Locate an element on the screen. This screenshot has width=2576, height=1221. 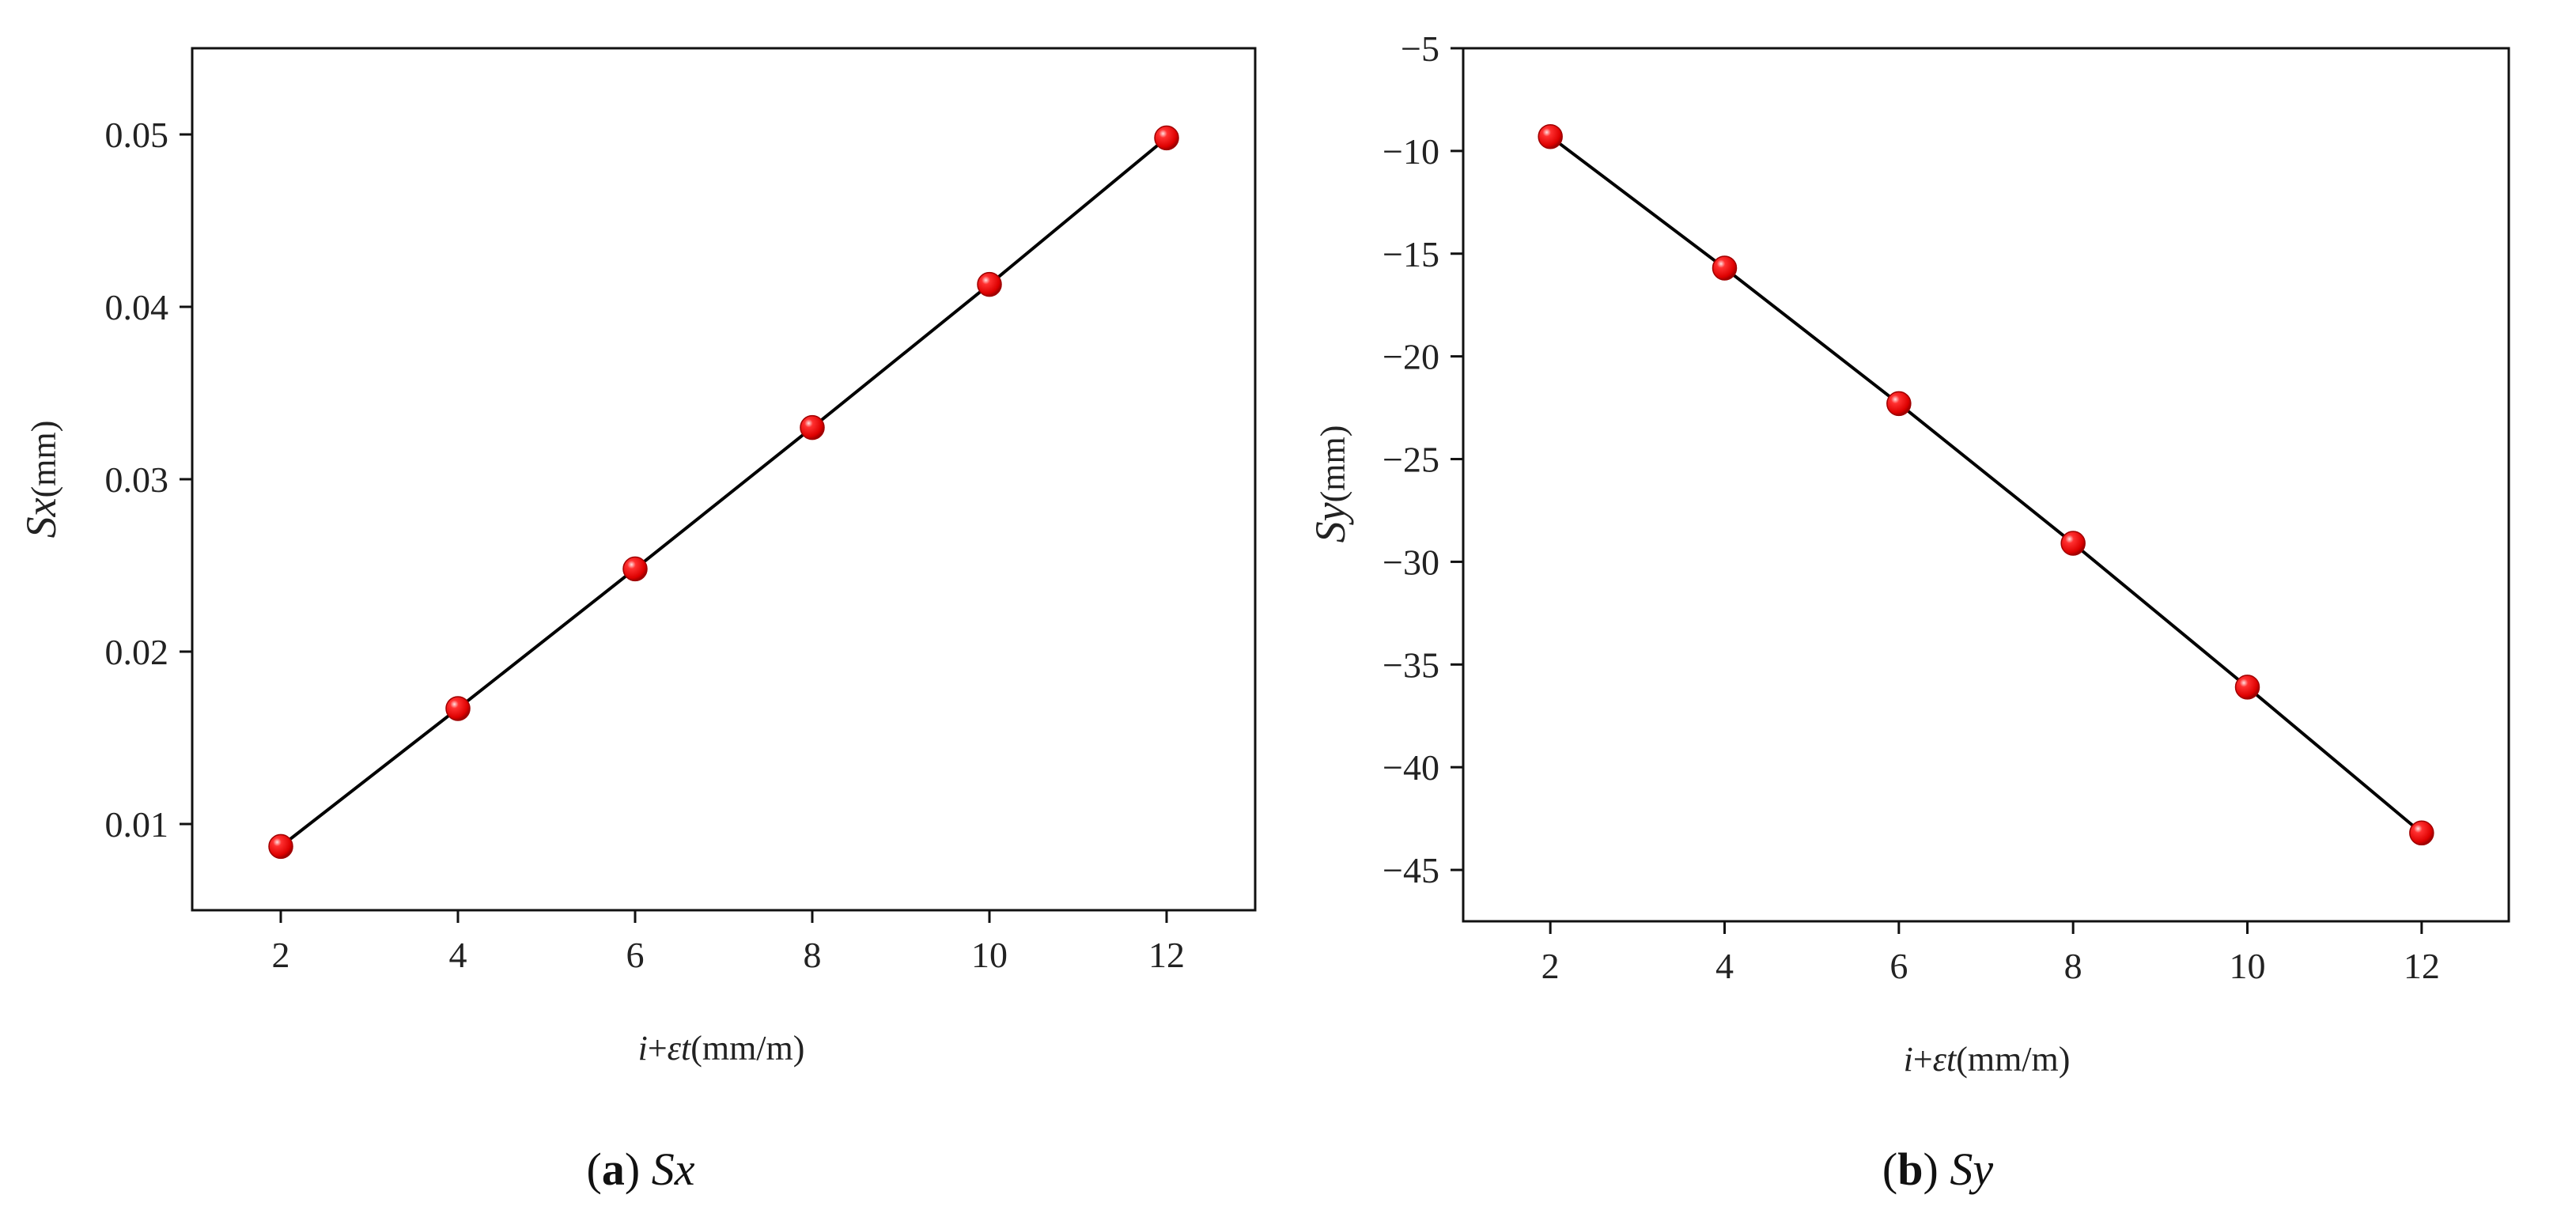
x-tick-label-b-3: 8 is located at coordinates (2073, 966).